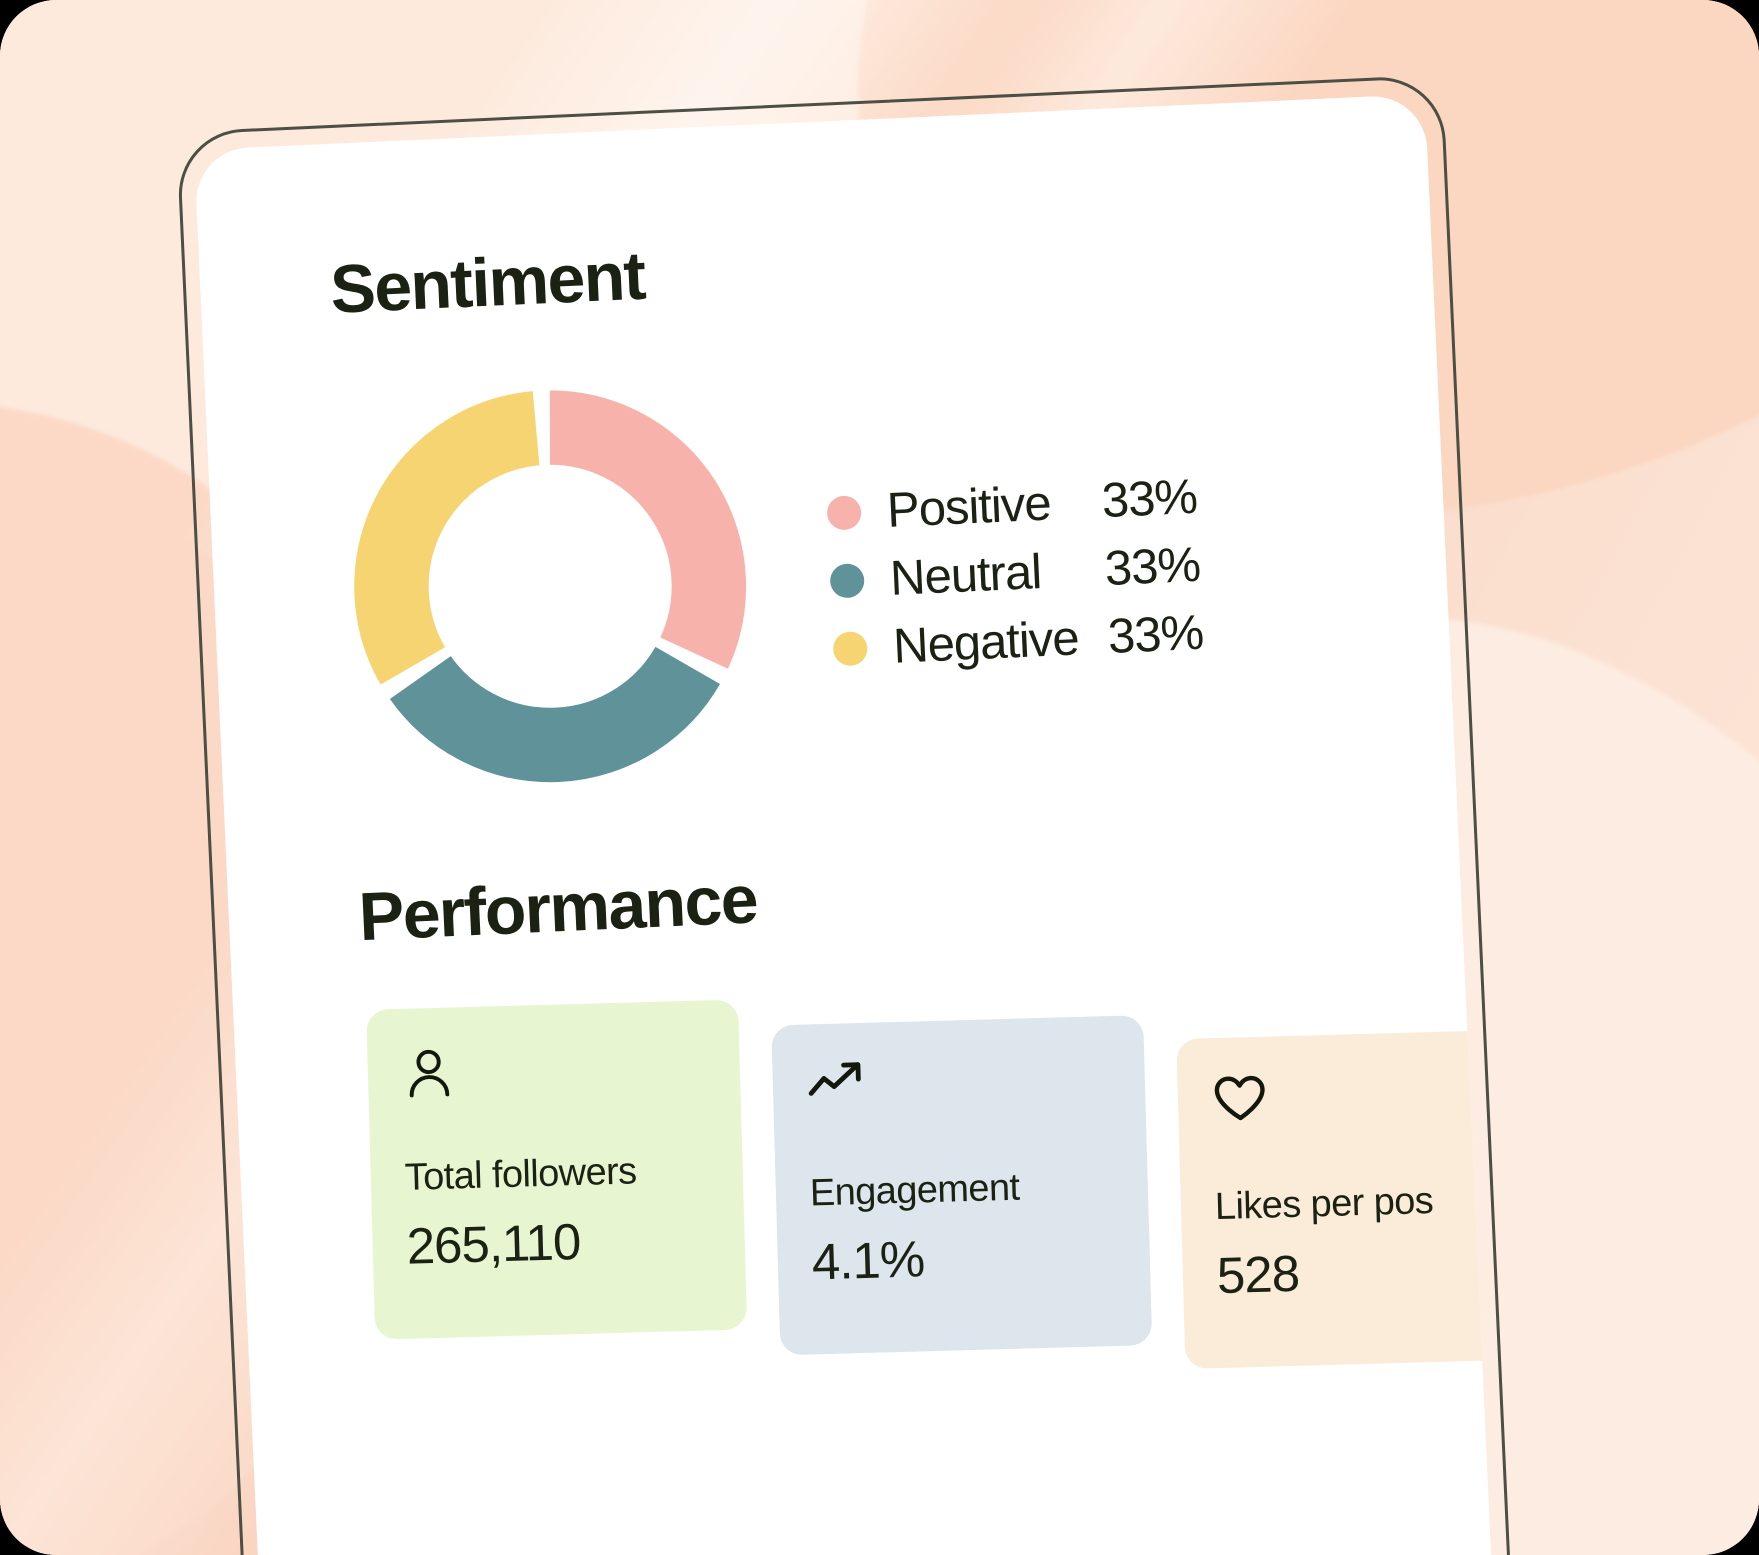 The width and height of the screenshot is (1759, 1555). I want to click on sentiment-legend: Positive 33% Neutral 33% Negative 33%, so click(1070, 571).